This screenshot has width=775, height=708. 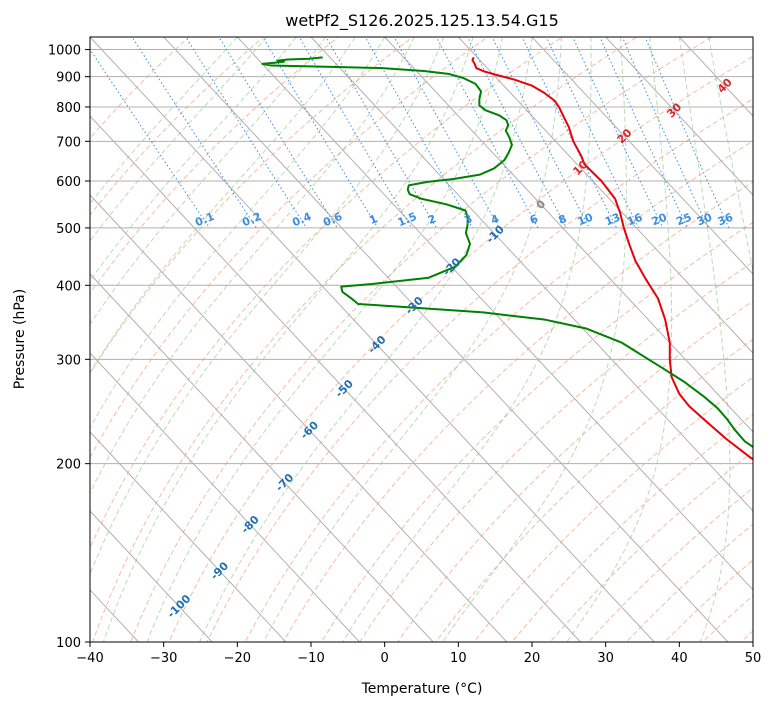 What do you see at coordinates (422, 21) in the screenshot?
I see `chart-title: wetPf2_S126.2025.125.13.54.G15` at bounding box center [422, 21].